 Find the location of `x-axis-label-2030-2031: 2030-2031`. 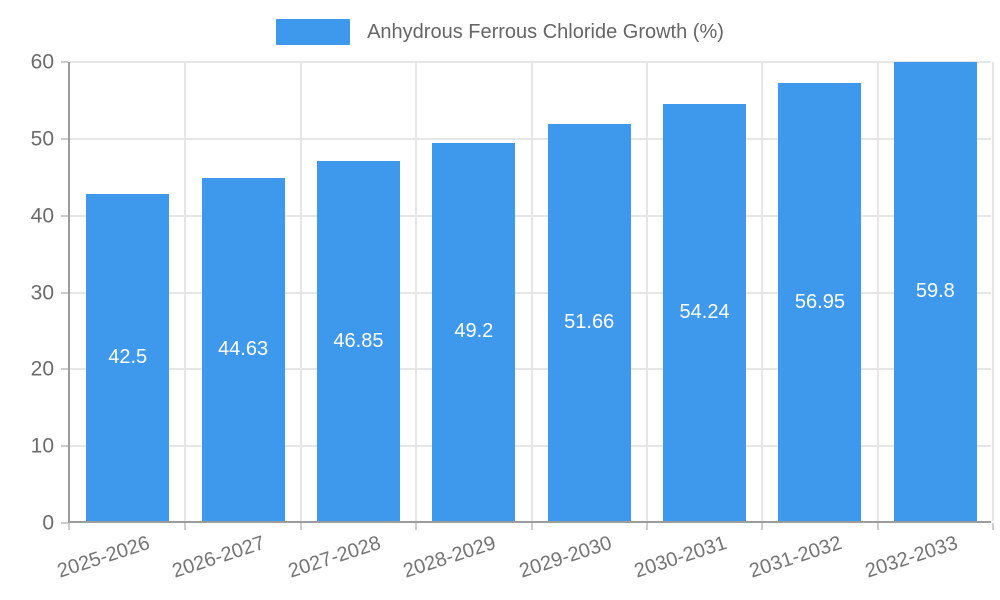

x-axis-label-2030-2031: 2030-2031 is located at coordinates (680, 557).